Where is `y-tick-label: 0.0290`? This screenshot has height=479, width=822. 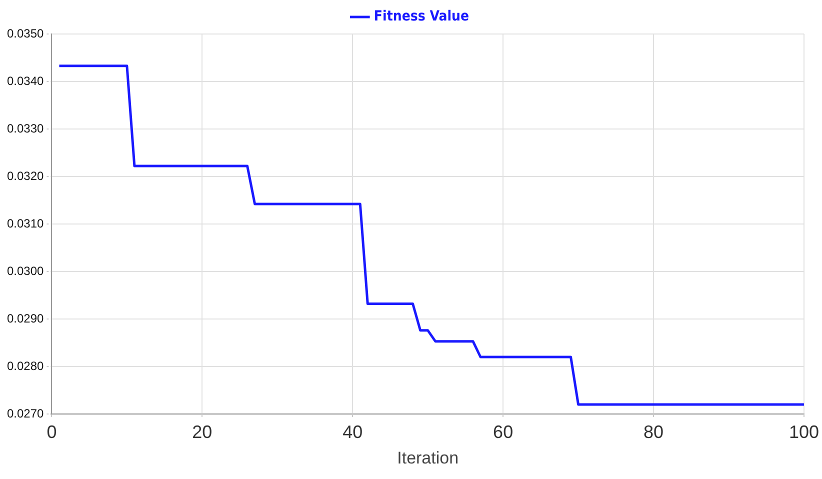 y-tick-label: 0.0290 is located at coordinates (25, 318).